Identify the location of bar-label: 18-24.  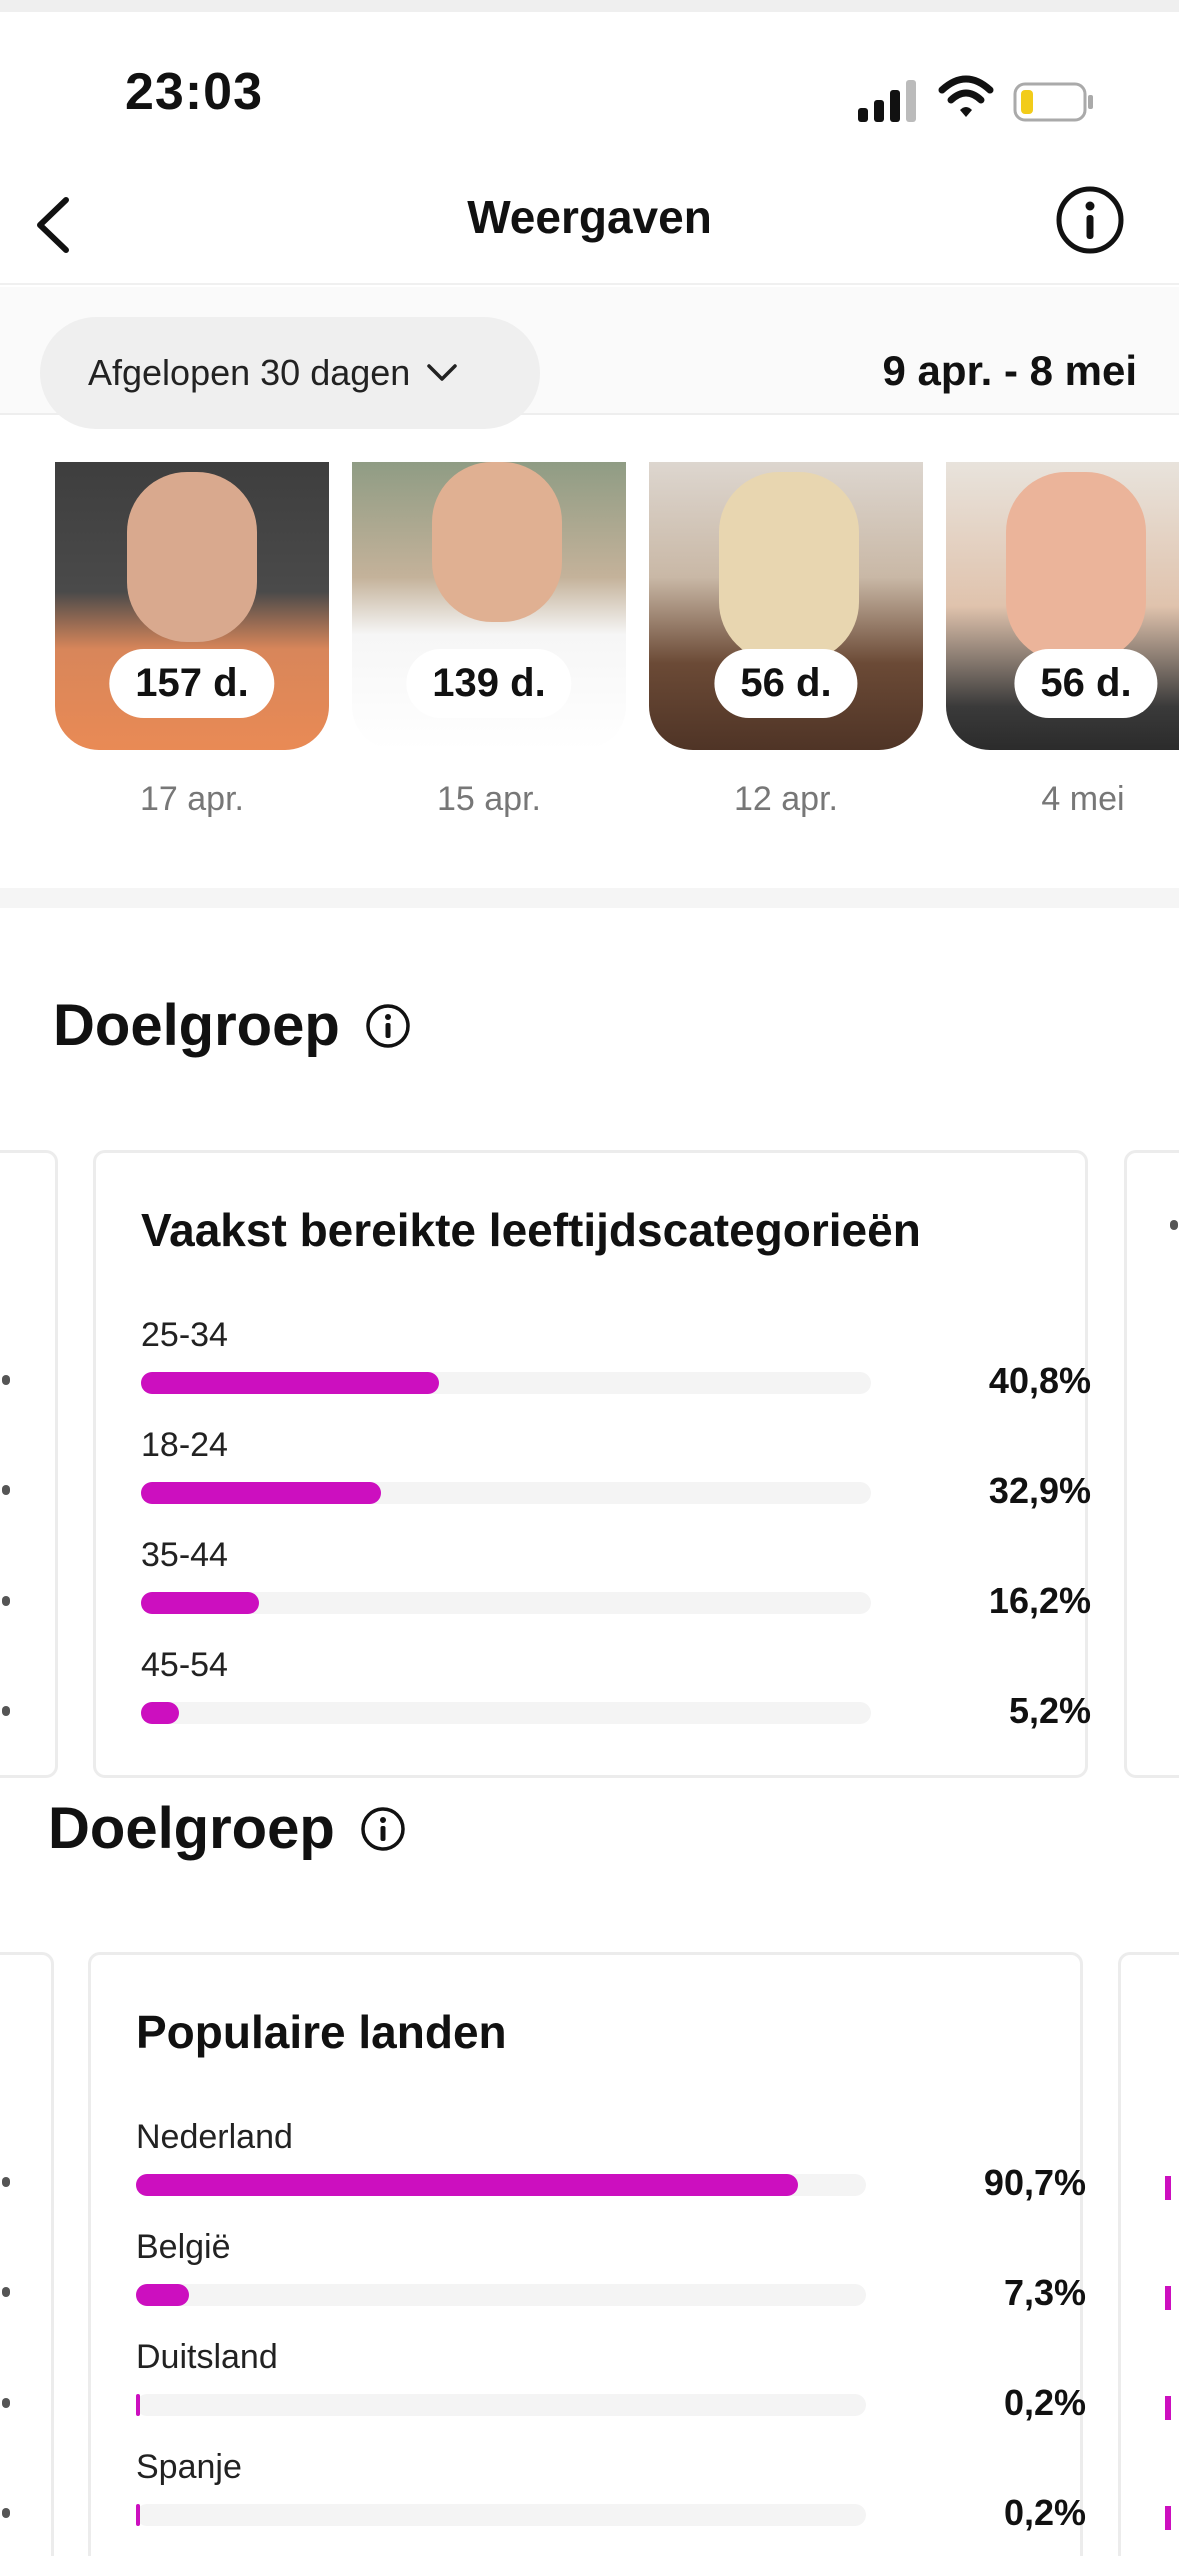
(184, 1445).